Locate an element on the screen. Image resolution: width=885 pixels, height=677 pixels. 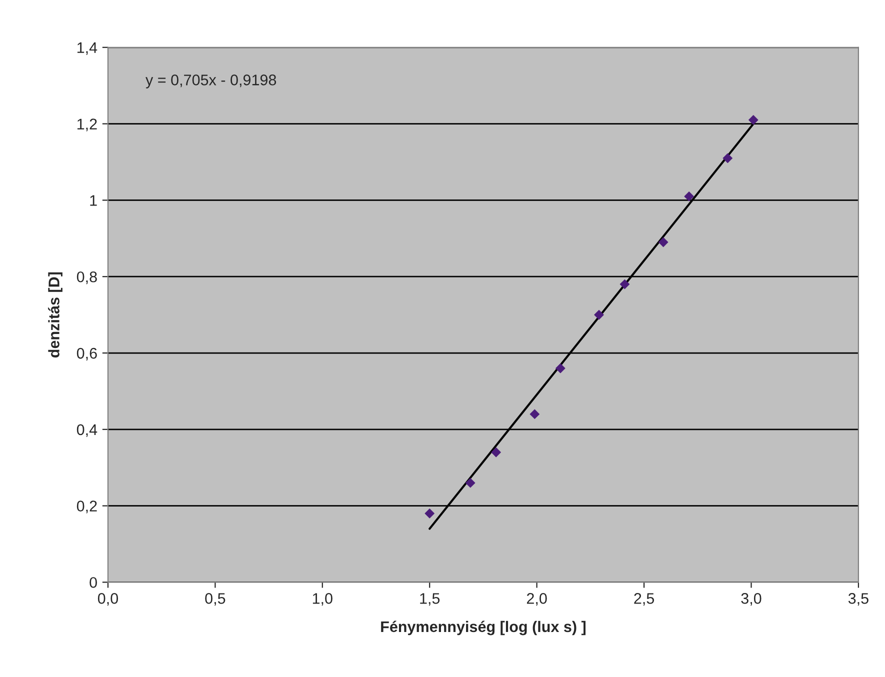
y-tick-label: 0,2 is located at coordinates (86, 507).